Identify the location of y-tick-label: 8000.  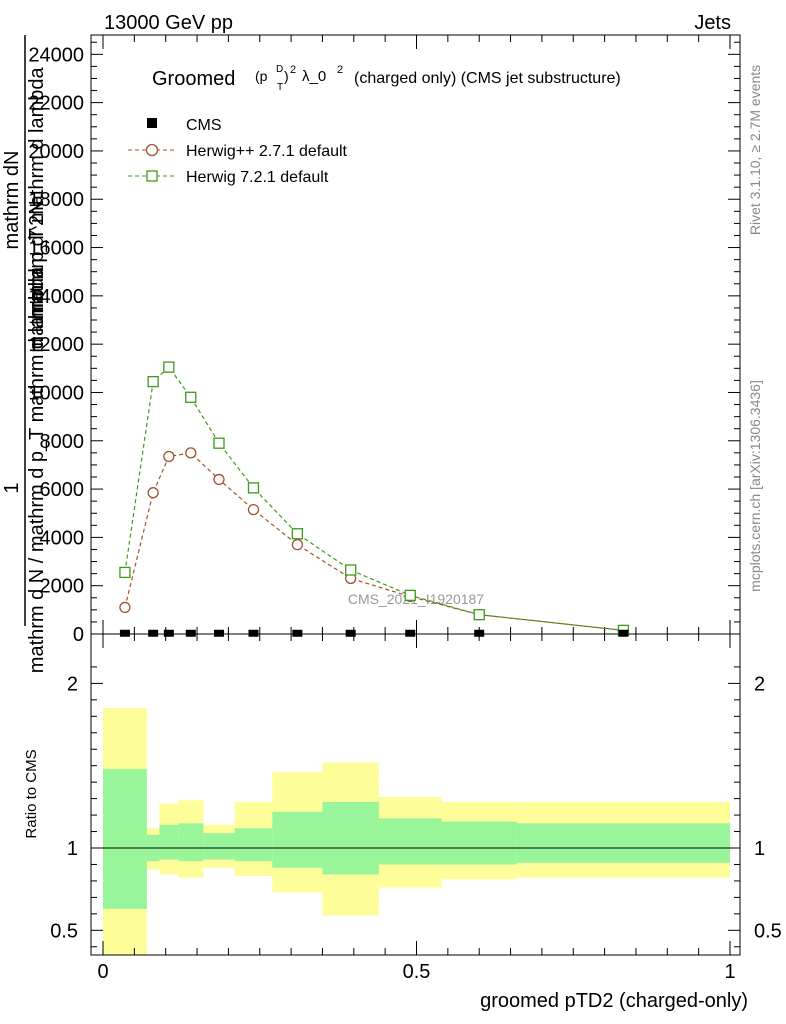
(62, 442).